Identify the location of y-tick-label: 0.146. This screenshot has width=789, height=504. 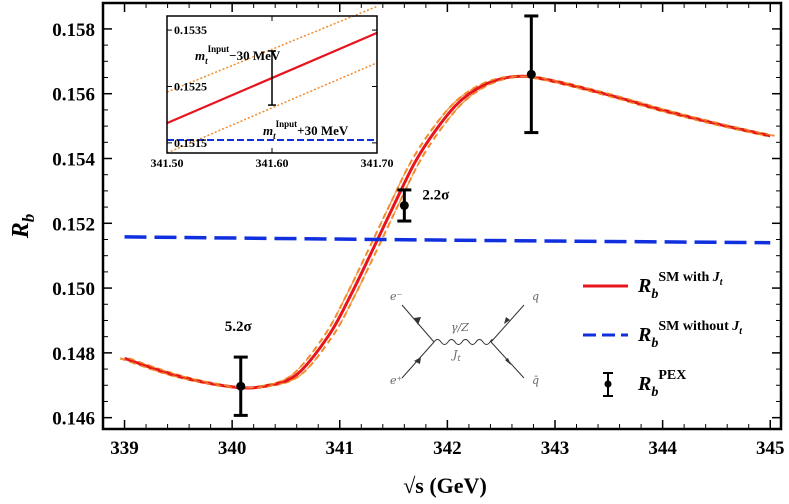
(73, 419).